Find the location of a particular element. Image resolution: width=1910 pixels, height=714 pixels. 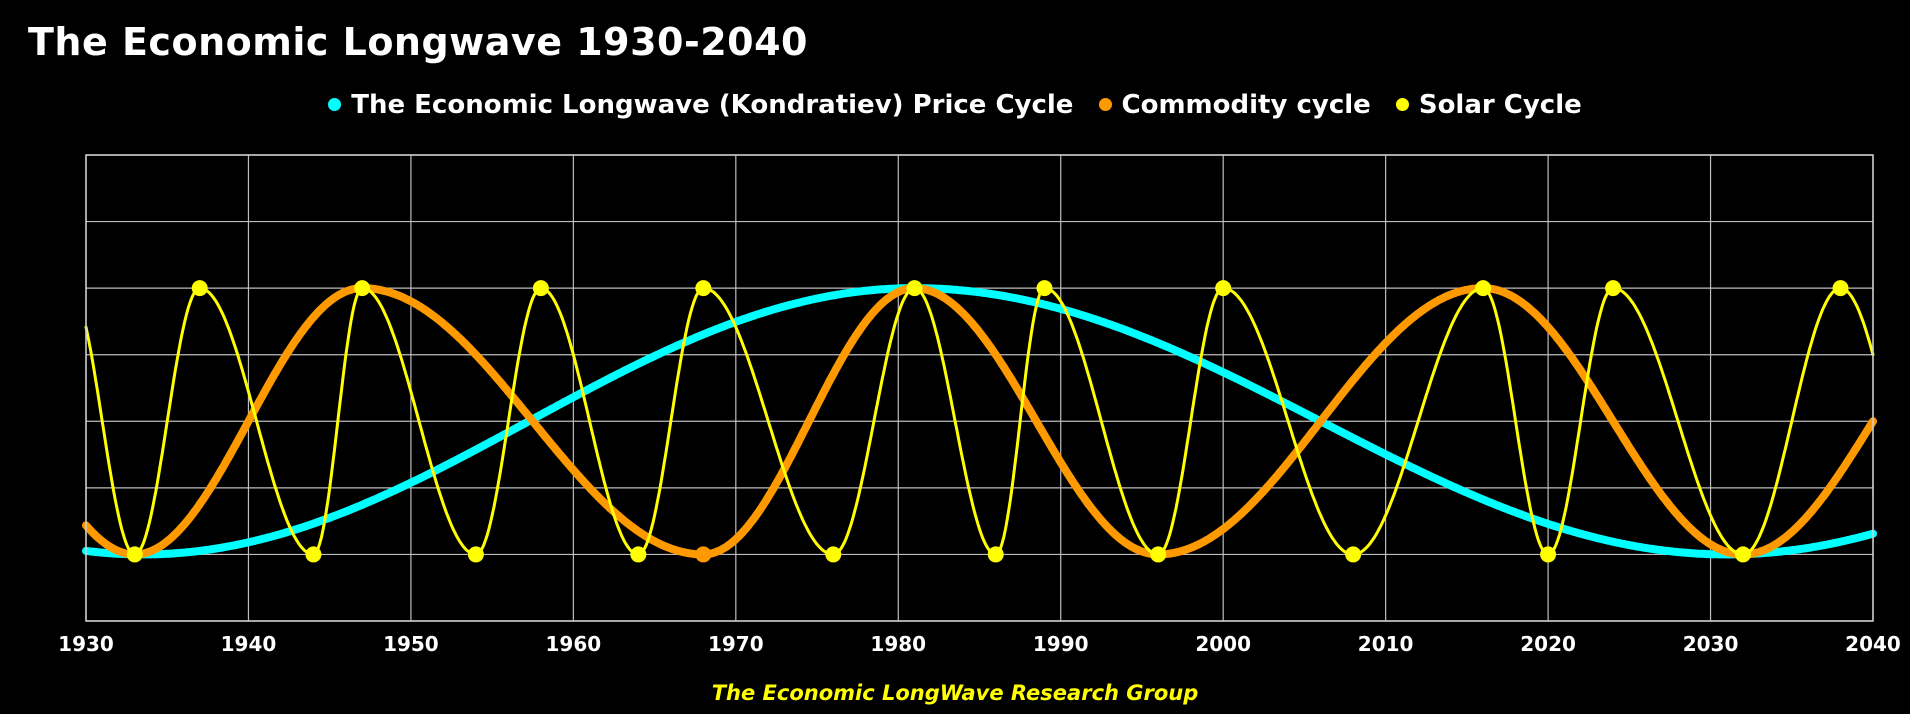

x-tick-label-1970: 1970 is located at coordinates (736, 644).